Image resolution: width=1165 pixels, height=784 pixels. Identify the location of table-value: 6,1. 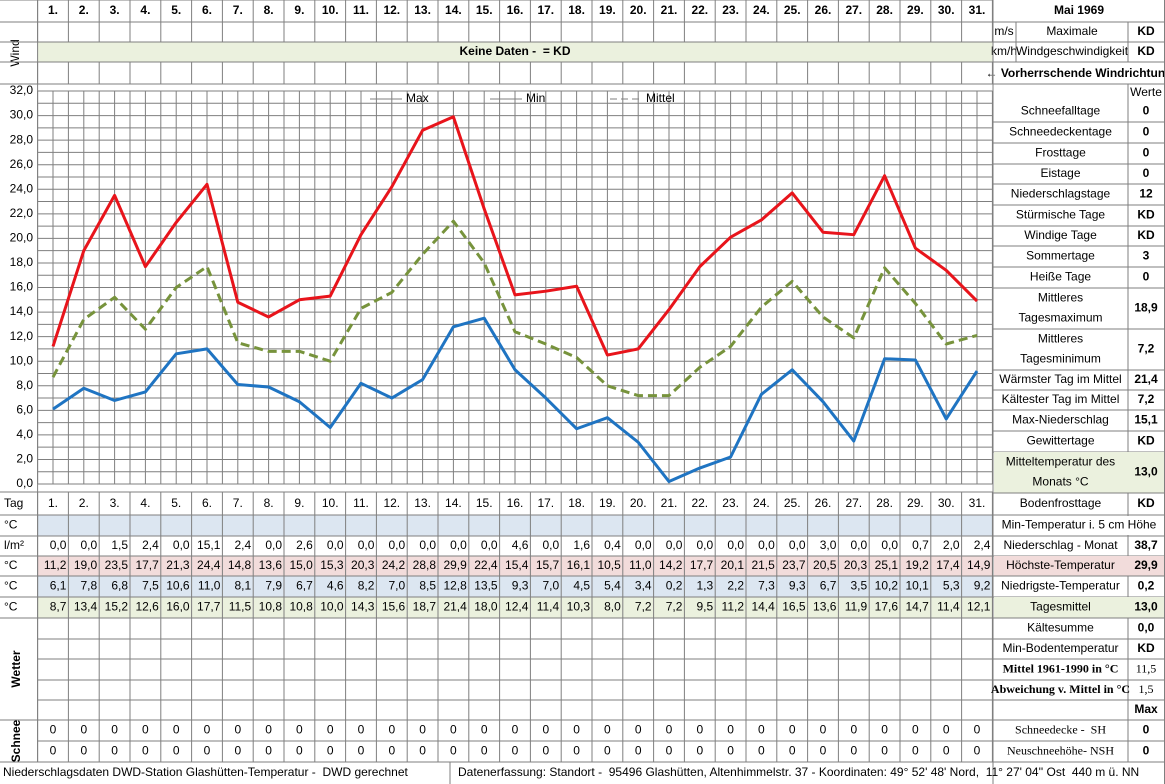
(58, 586).